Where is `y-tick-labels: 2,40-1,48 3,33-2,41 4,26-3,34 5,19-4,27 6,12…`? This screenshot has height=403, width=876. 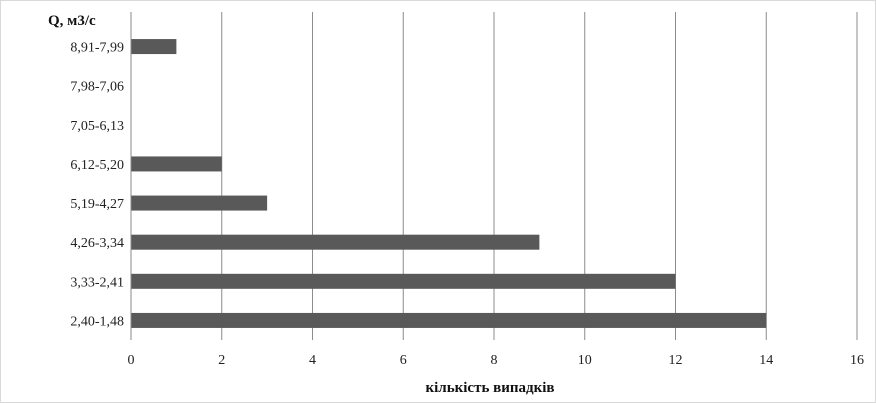 y-tick-labels: 2,40-1,48 3,33-2,41 4,26-3,34 5,19-4,27 6,12… is located at coordinates (97, 185).